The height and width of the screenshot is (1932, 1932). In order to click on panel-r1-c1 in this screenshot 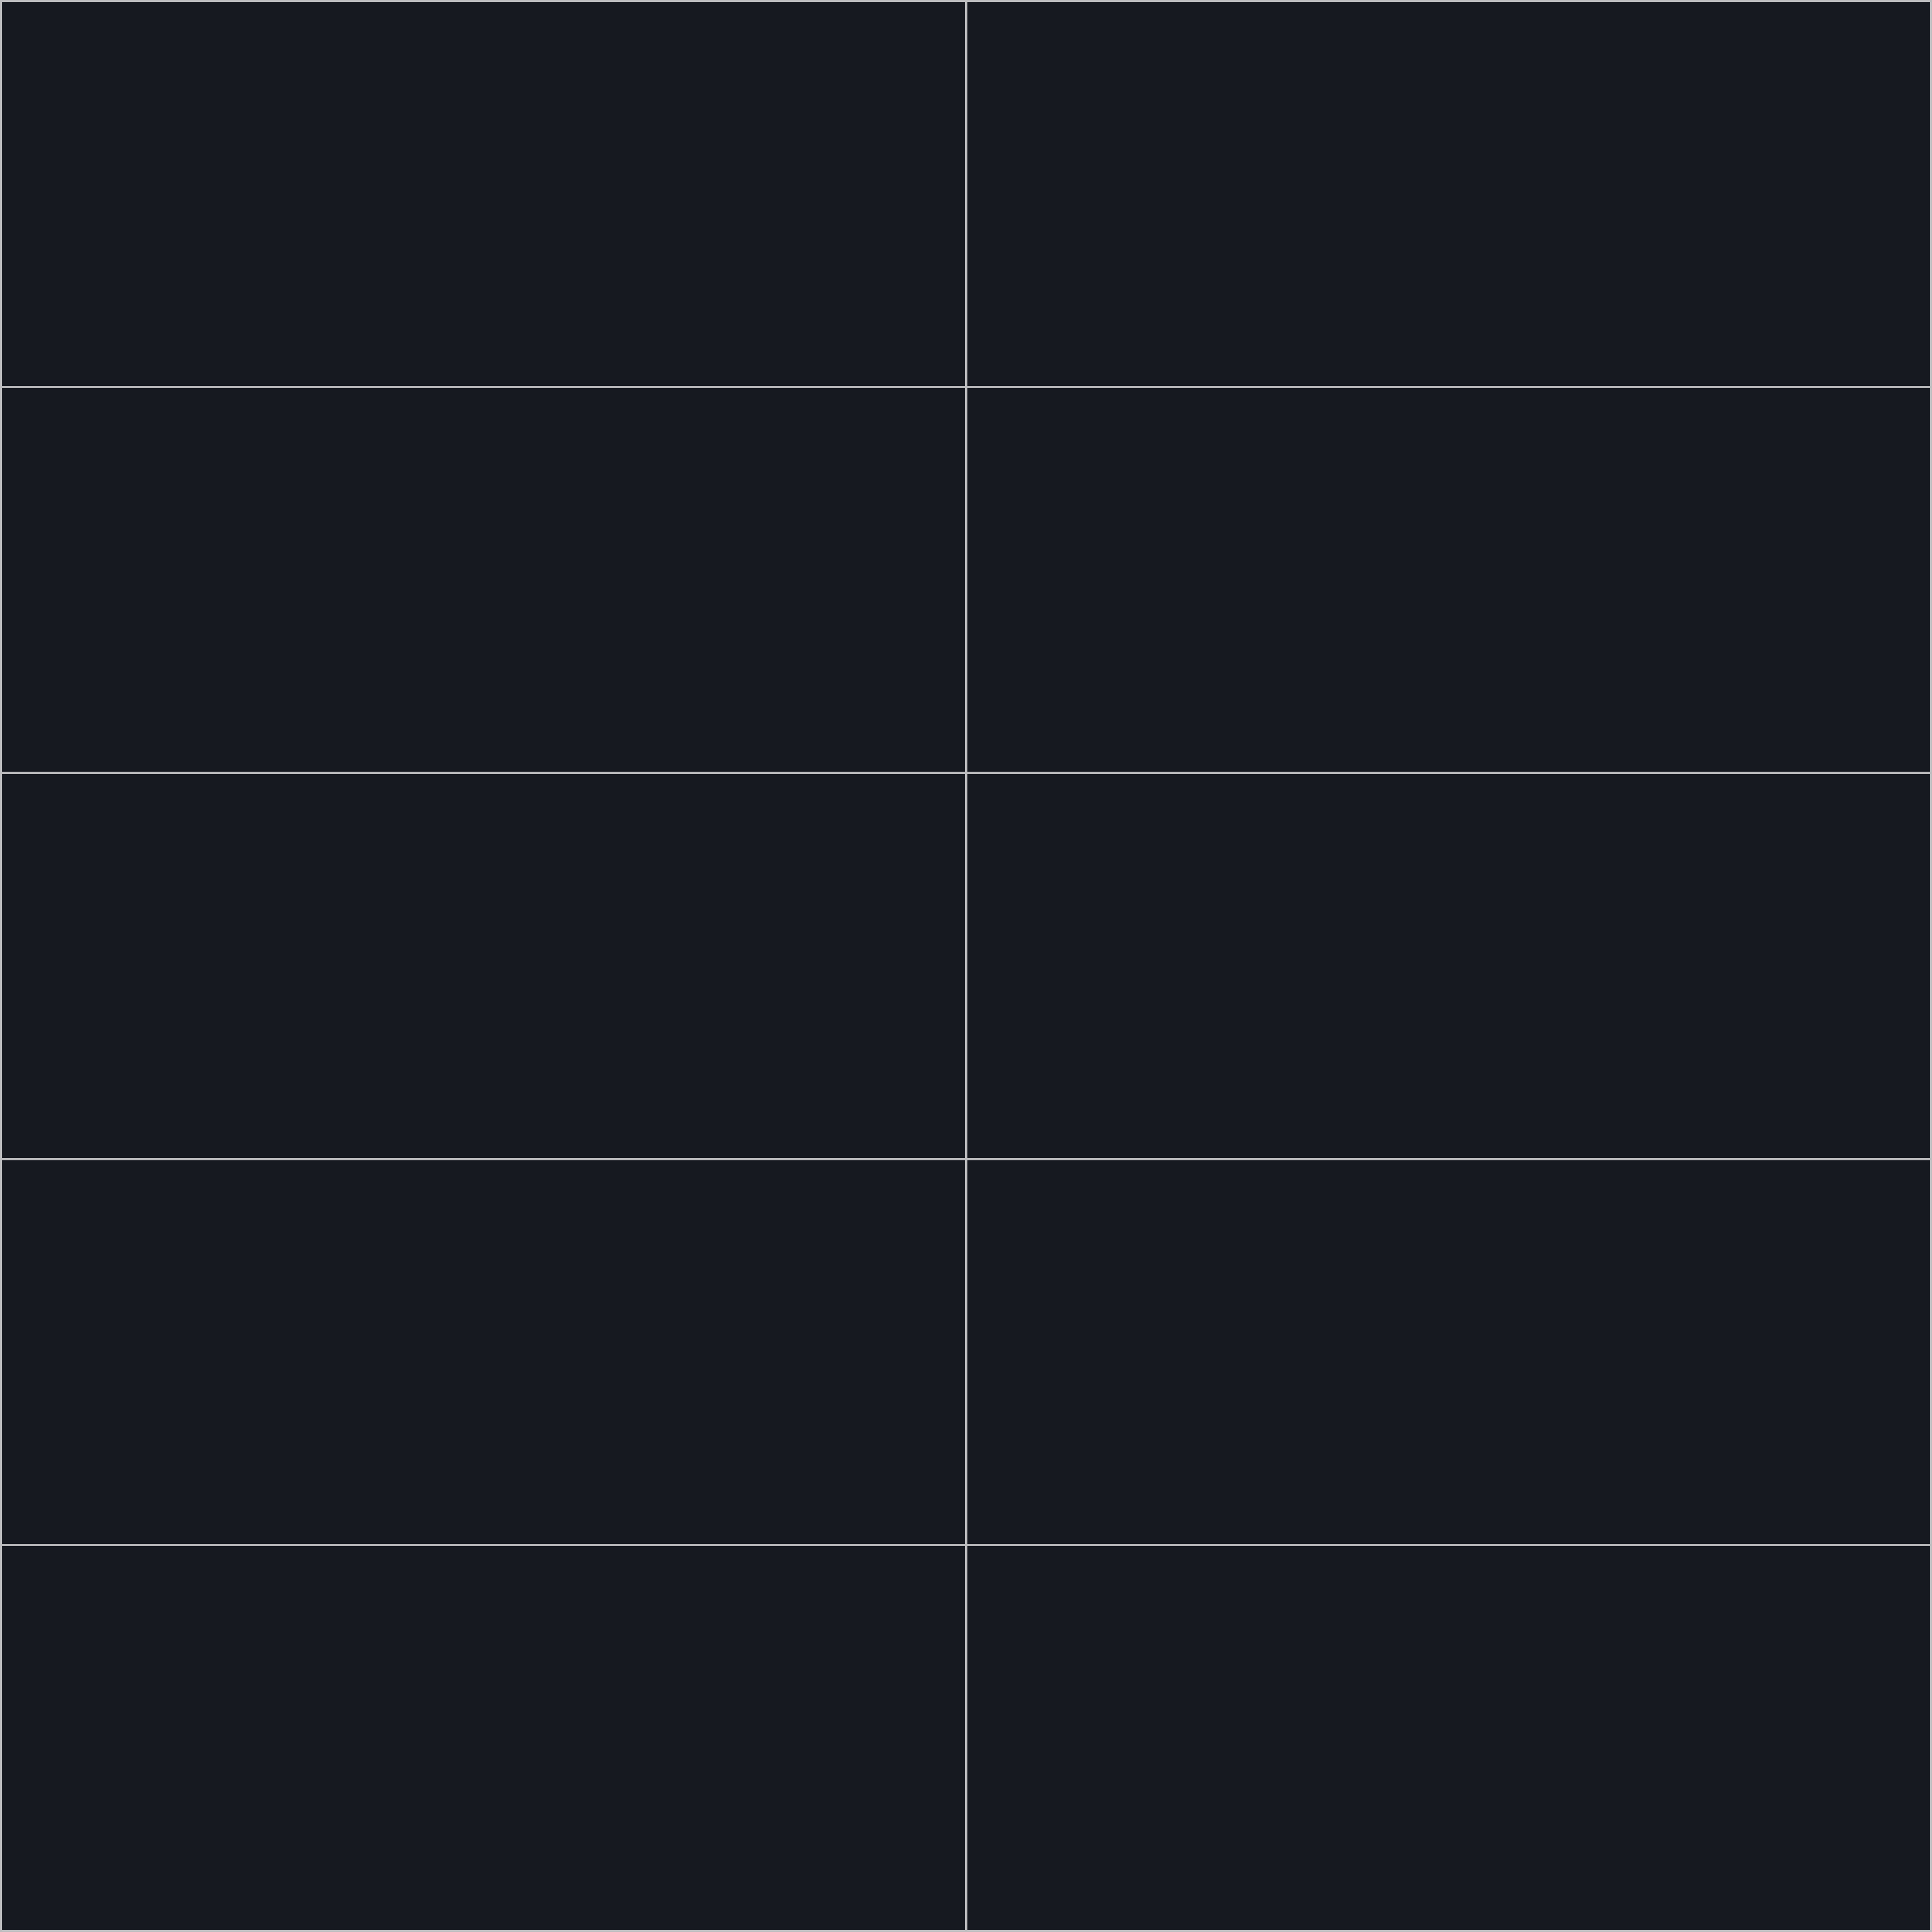, I will do `click(484, 194)`.